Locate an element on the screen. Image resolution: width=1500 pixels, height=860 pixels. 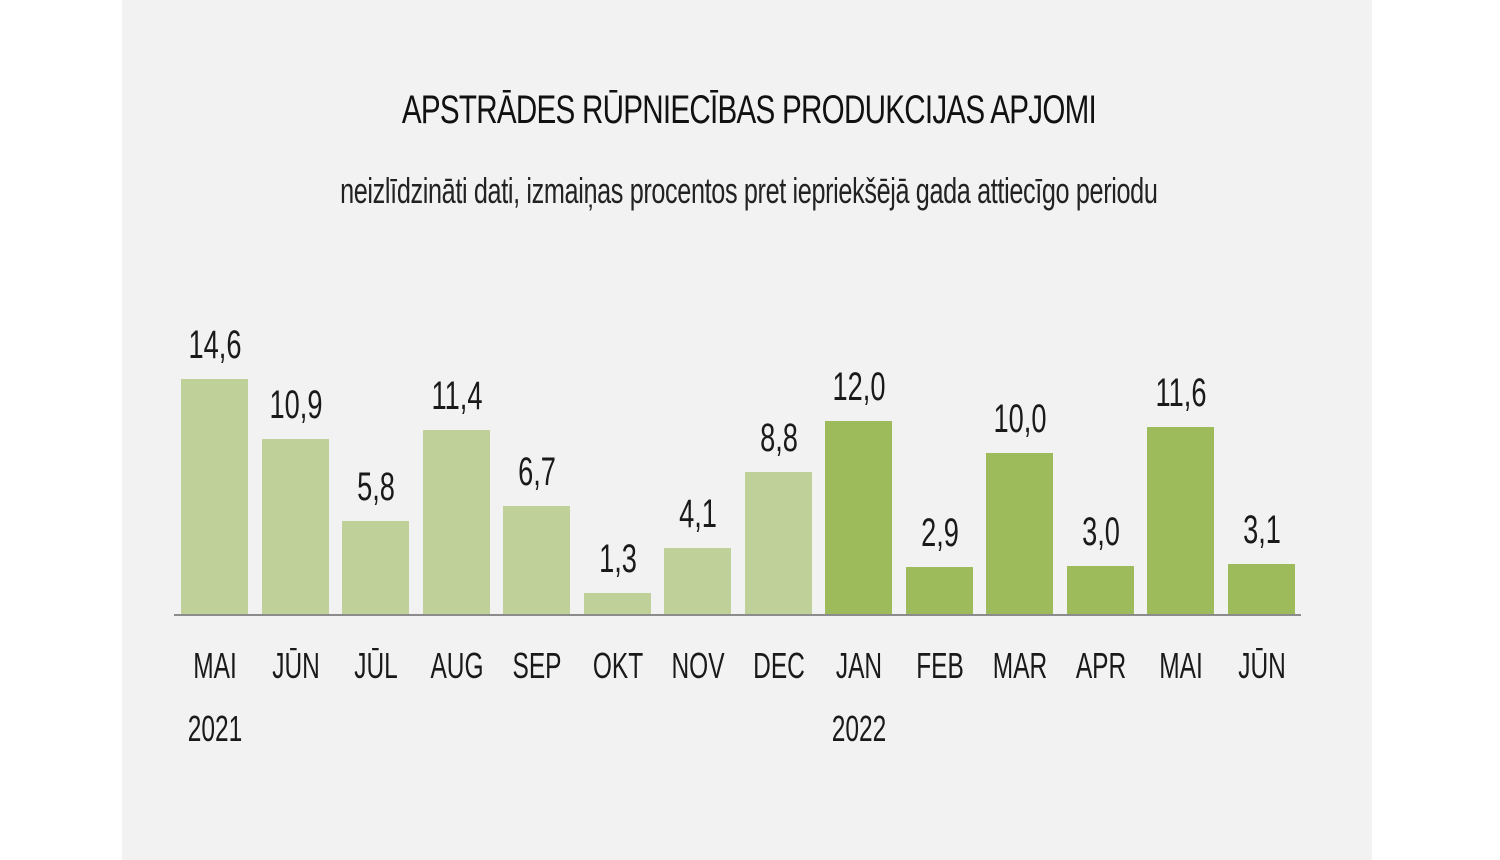
x-tick-label: SEP is located at coordinates (536, 665).